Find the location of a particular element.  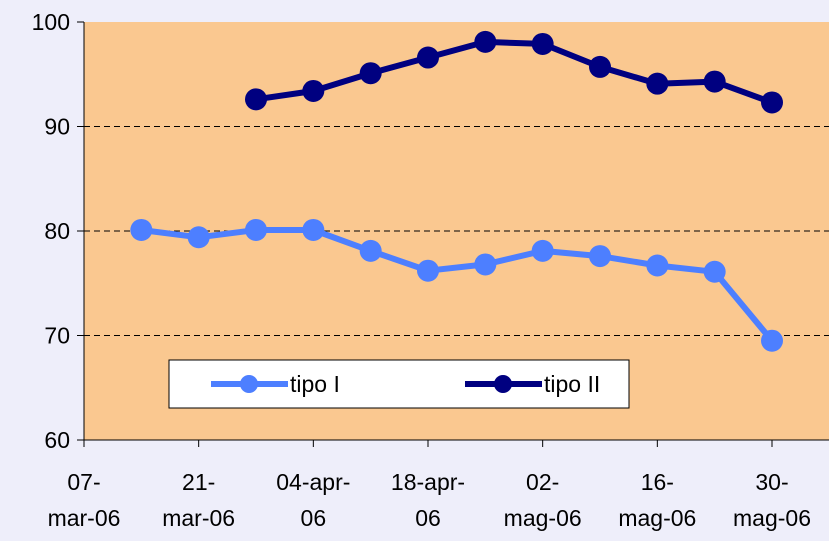

x-tick-label: 07-mar-06 is located at coordinates (84, 500).